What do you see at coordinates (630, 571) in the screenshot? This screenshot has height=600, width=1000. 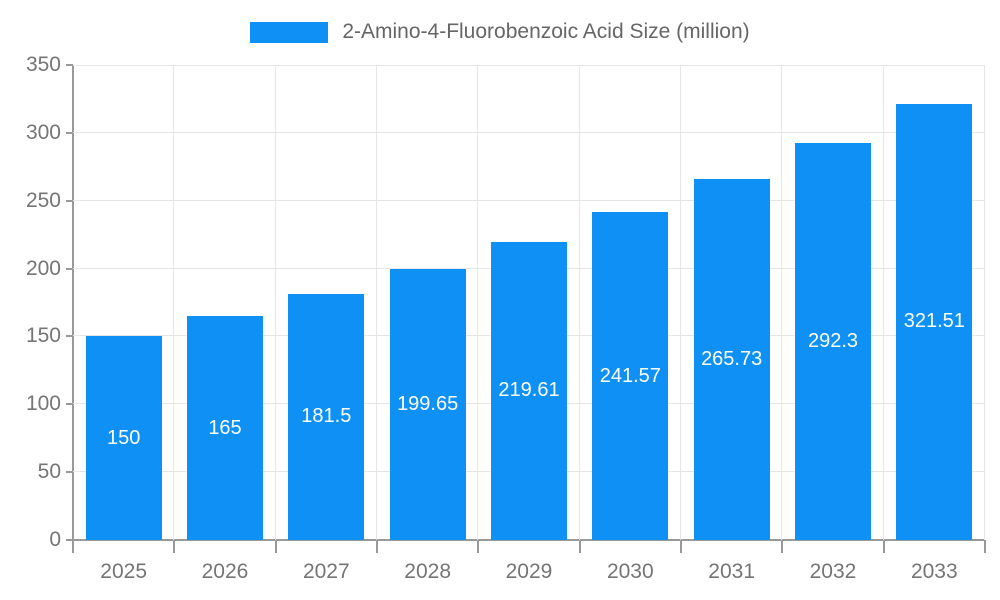 I see `x-tick-label: 2030` at bounding box center [630, 571].